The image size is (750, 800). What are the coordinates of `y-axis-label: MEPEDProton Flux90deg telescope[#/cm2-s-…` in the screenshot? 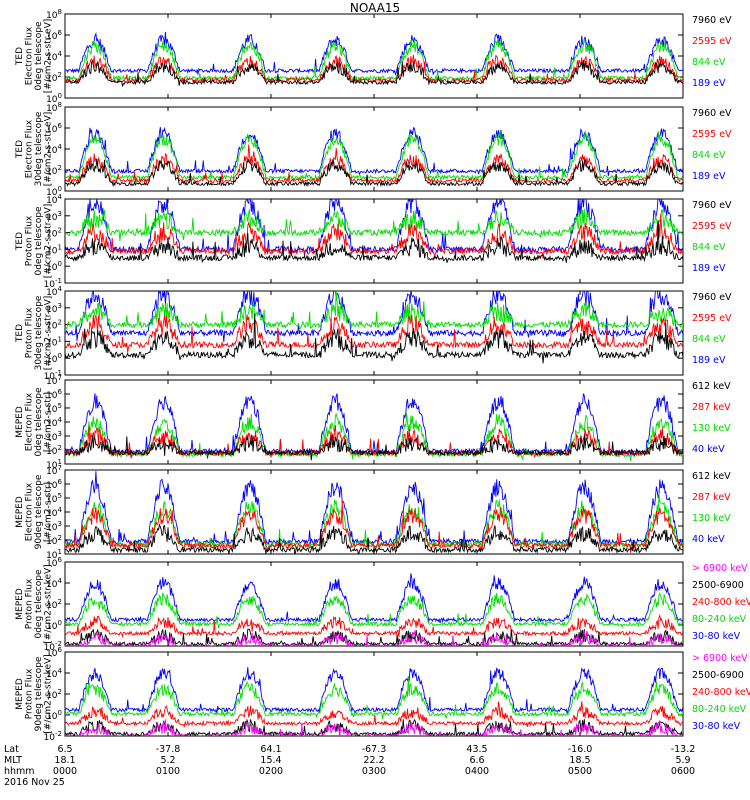 It's located at (34, 693).